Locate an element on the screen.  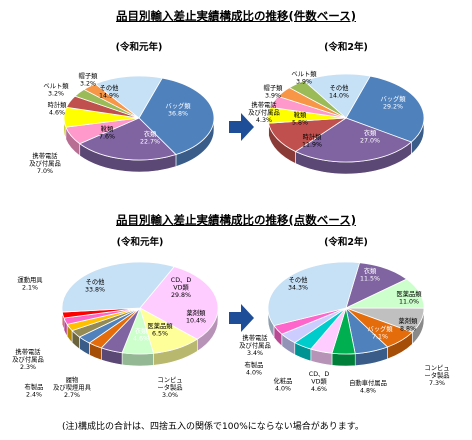
pie-label: バッグ類 29.2% is located at coordinates (393, 102).